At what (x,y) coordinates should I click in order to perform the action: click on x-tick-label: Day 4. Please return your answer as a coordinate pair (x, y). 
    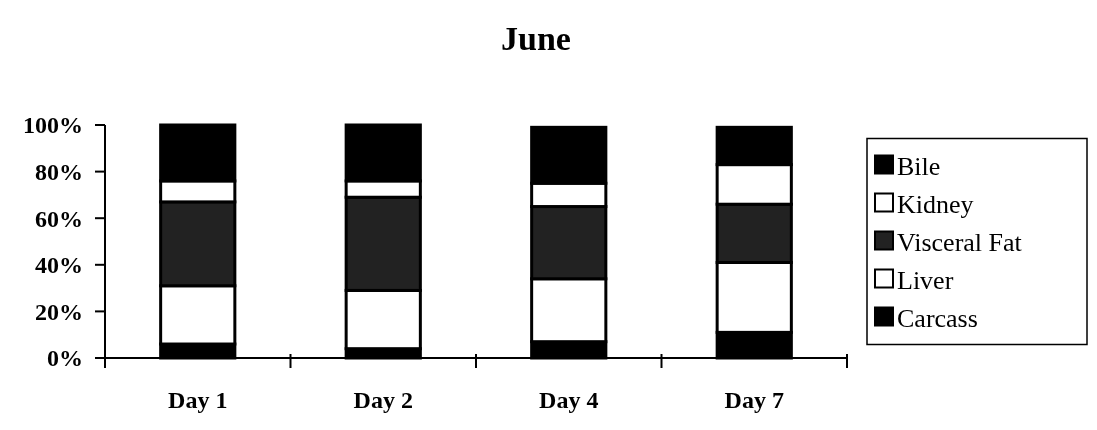
    Looking at the image, I should click on (569, 400).